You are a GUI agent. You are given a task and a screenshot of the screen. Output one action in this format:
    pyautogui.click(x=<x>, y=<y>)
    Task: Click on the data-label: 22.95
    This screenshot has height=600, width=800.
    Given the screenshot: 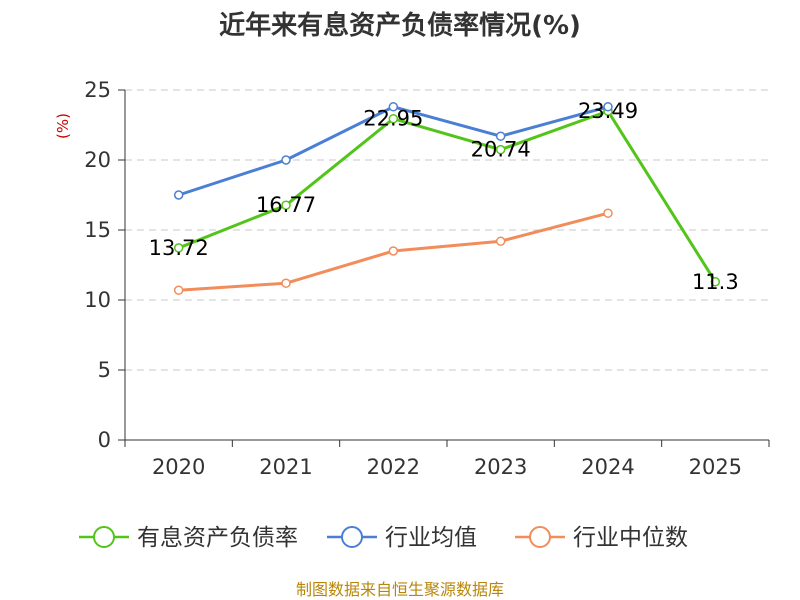 What is the action you would take?
    pyautogui.click(x=393, y=119)
    